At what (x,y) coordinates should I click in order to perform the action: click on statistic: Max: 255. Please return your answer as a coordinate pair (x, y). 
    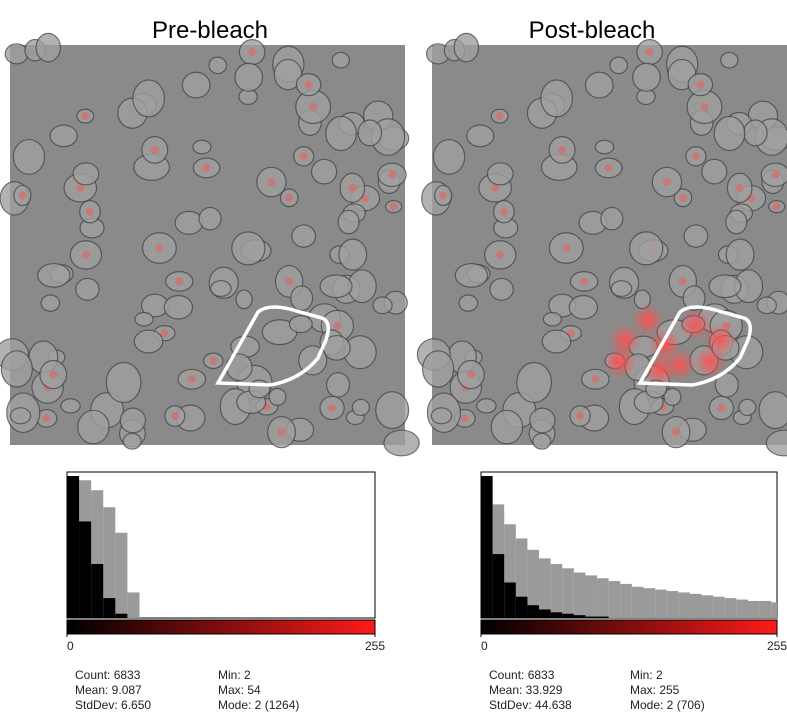
    Looking at the image, I should click on (655, 690).